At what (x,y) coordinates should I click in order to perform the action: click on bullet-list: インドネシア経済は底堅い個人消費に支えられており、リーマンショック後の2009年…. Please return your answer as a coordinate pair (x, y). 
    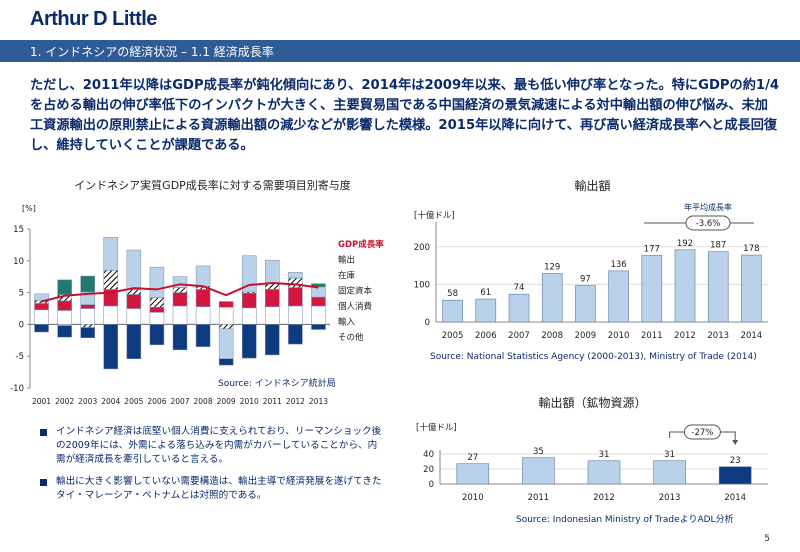
    Looking at the image, I should click on (212, 468).